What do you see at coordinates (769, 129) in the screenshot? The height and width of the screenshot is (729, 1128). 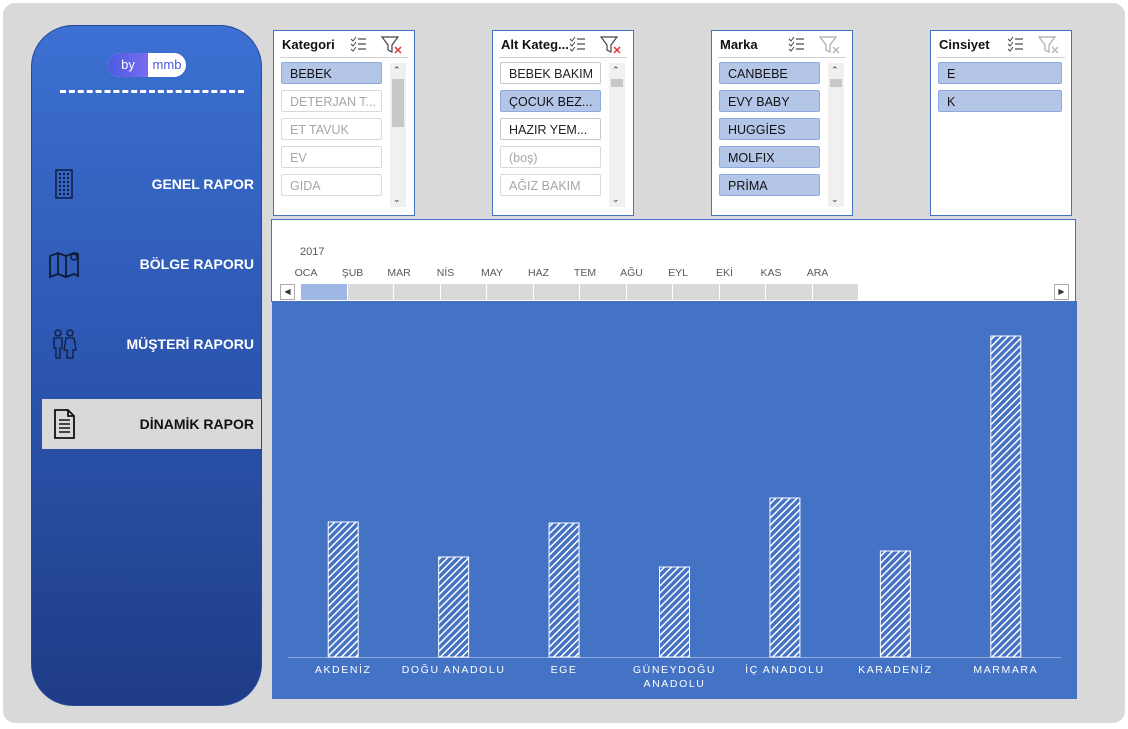 I see `slicer-item: HUGGİES` at bounding box center [769, 129].